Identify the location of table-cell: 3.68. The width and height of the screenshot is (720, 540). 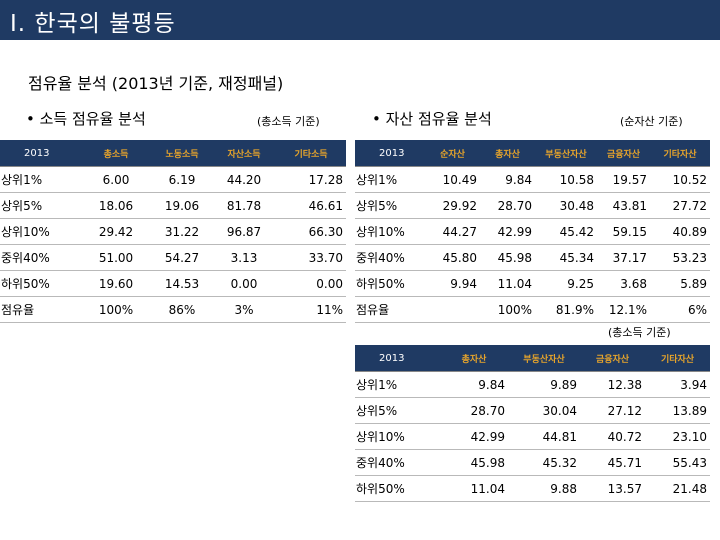
(623, 283).